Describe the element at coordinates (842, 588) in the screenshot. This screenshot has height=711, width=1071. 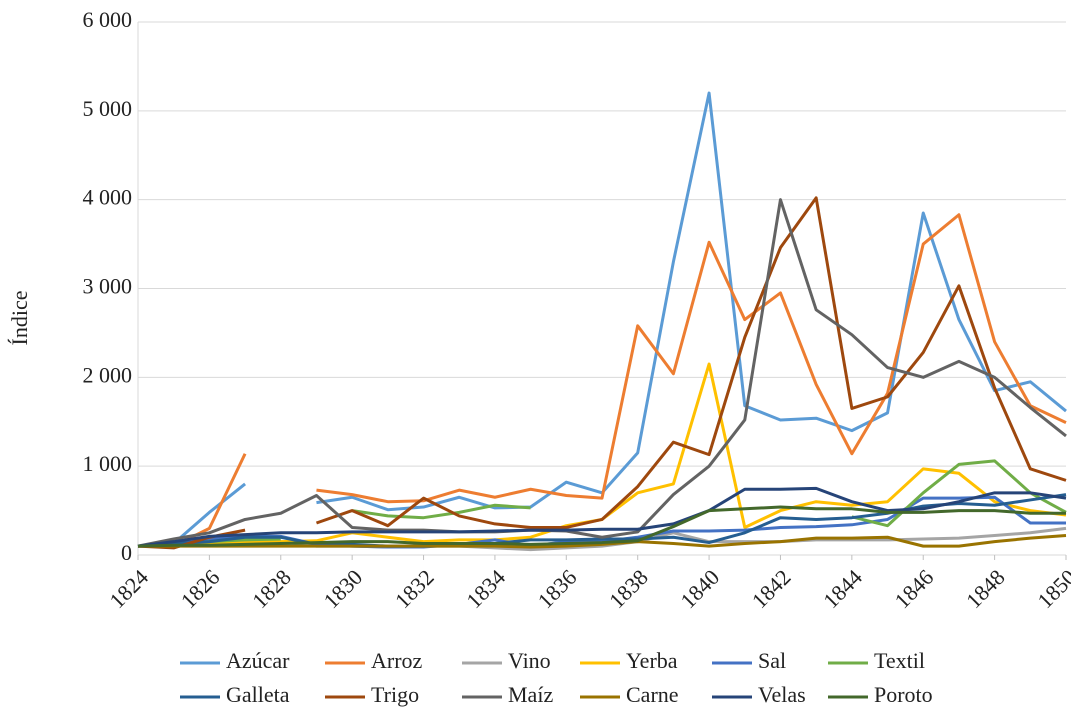
I see `x-tick-label: 1844` at that location.